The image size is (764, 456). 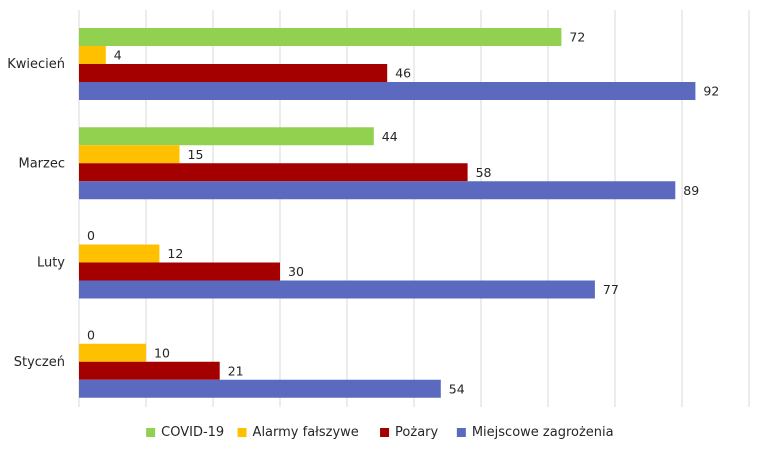 I want to click on value-label-1-1: 15, so click(x=196, y=154).